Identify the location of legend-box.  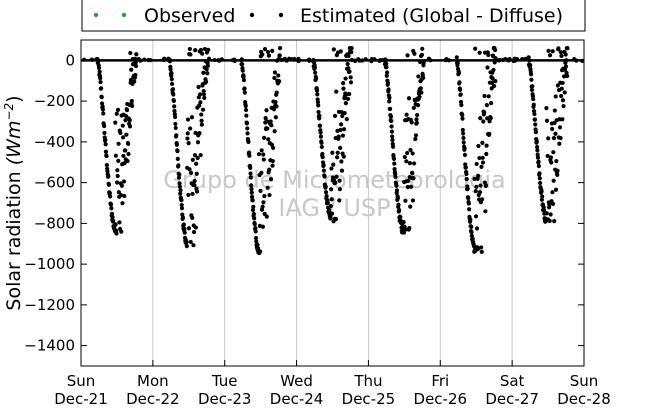
(333, 16).